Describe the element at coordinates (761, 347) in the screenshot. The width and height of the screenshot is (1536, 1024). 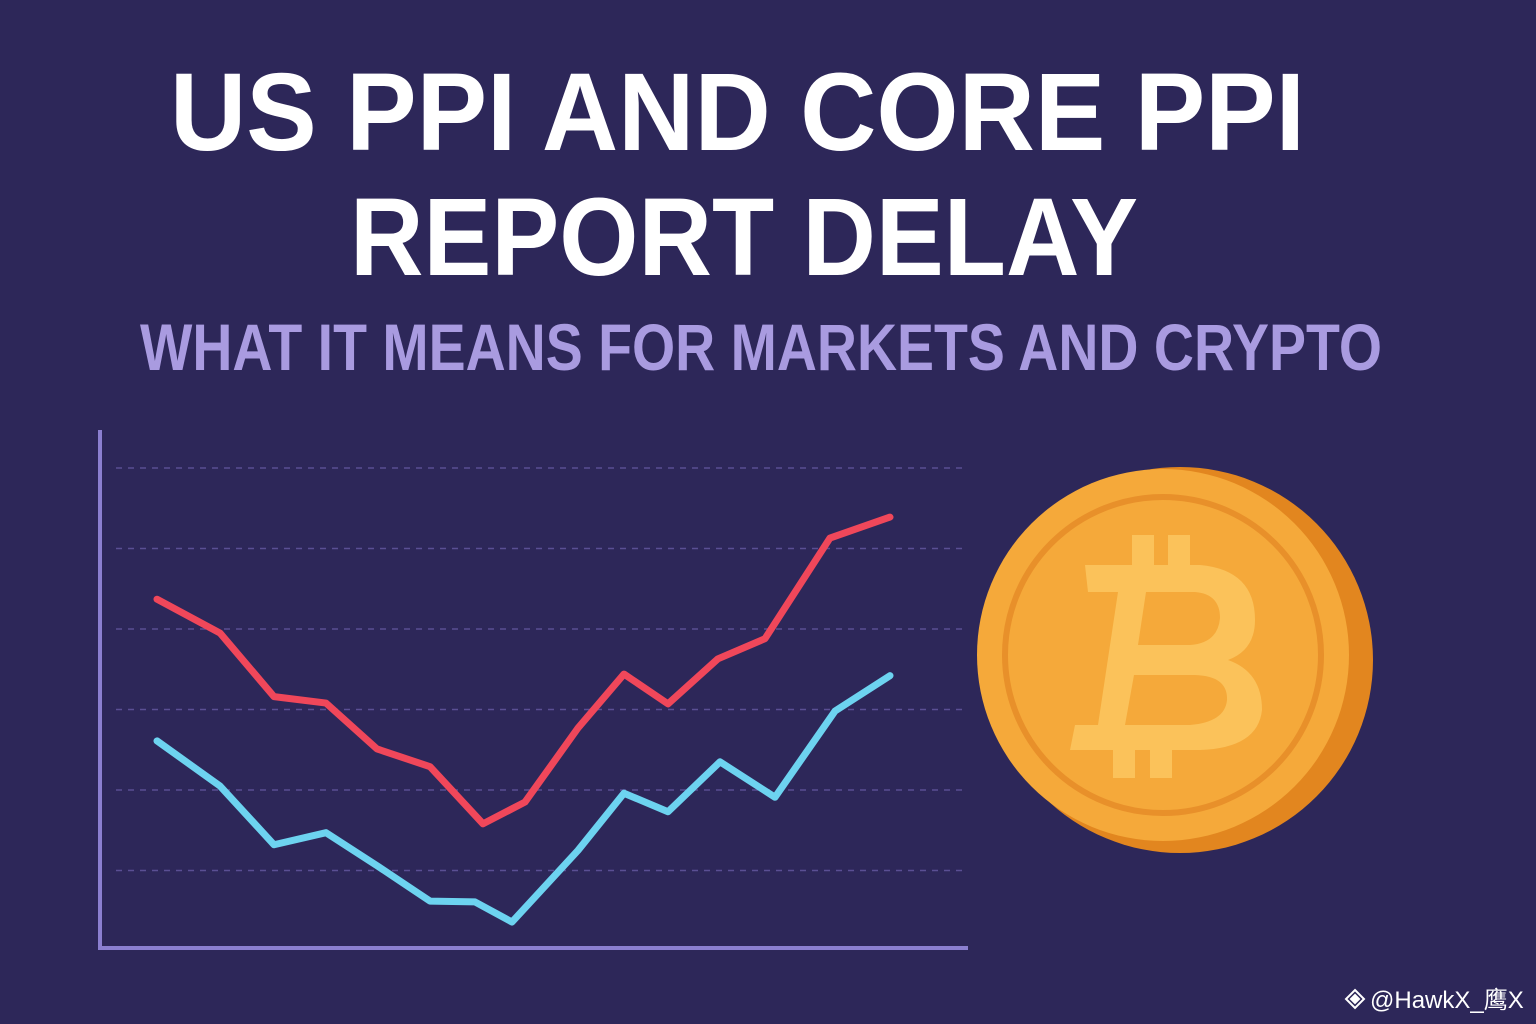
I see `subtitle: WHAT IT MEANS FOR MARKETS AND CRYPTO` at that location.